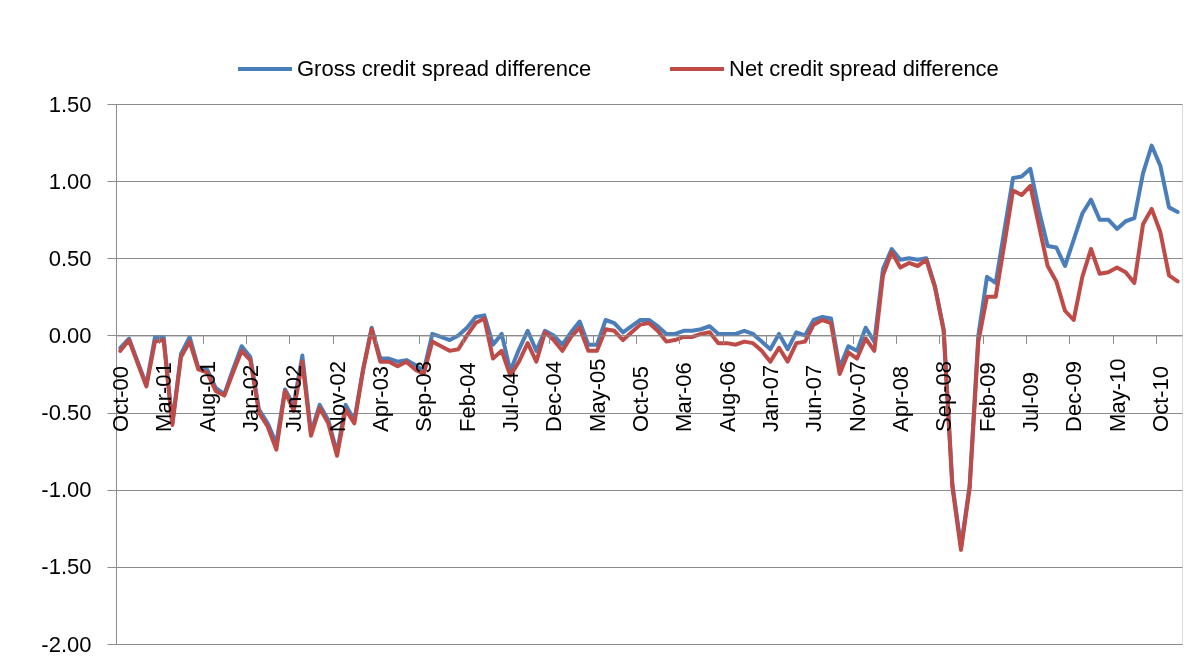 Image resolution: width=1197 pixels, height=661 pixels. I want to click on x-tick-label: Nov-02, so click(337, 396).